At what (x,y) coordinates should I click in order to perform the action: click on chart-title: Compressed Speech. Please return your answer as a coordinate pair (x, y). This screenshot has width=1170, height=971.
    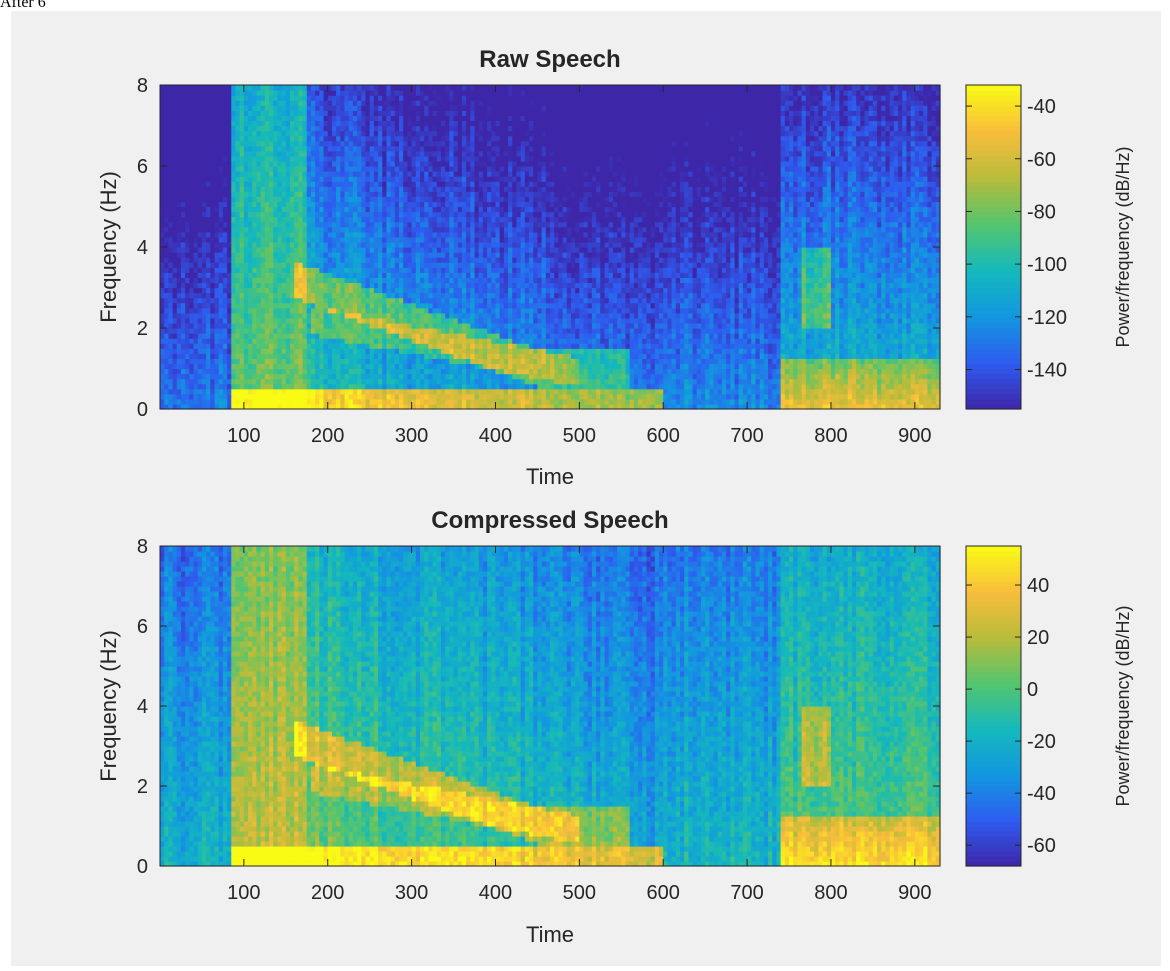
    Looking at the image, I should click on (549, 520).